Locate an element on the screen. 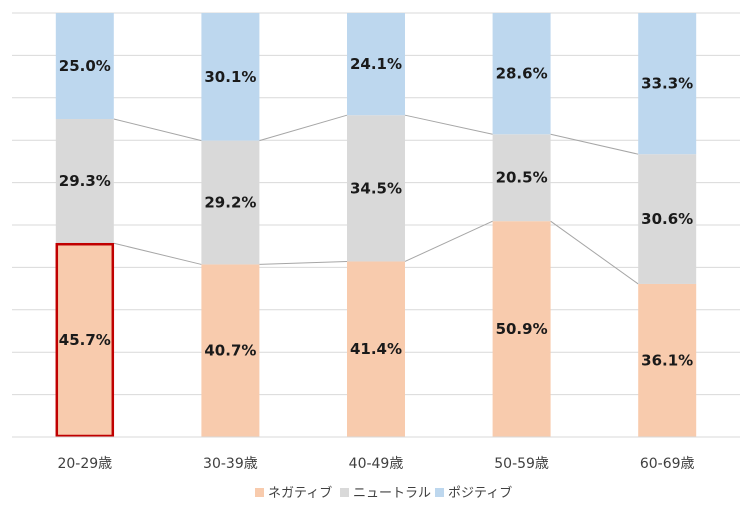 This screenshot has width=750, height=514. highlight-outline is located at coordinates (85, 340).